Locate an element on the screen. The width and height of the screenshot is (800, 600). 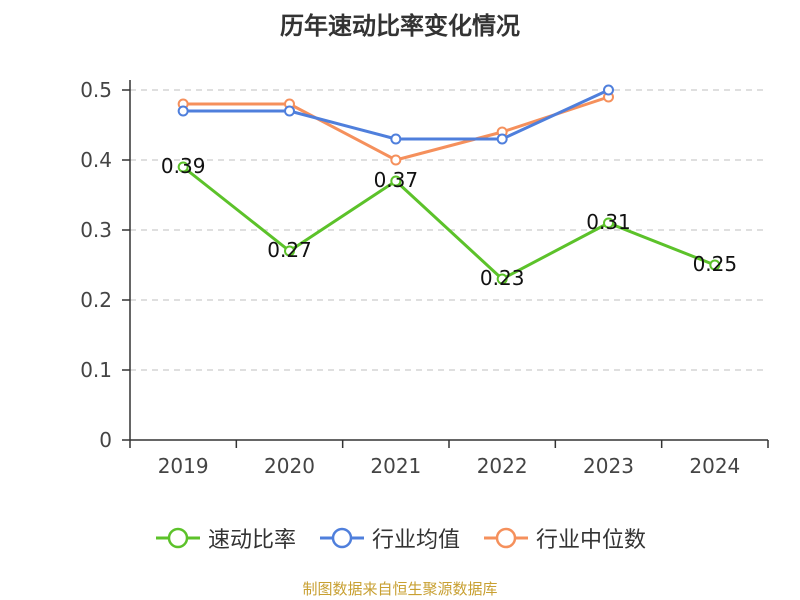
data-label: 0.37 is located at coordinates (396, 180).